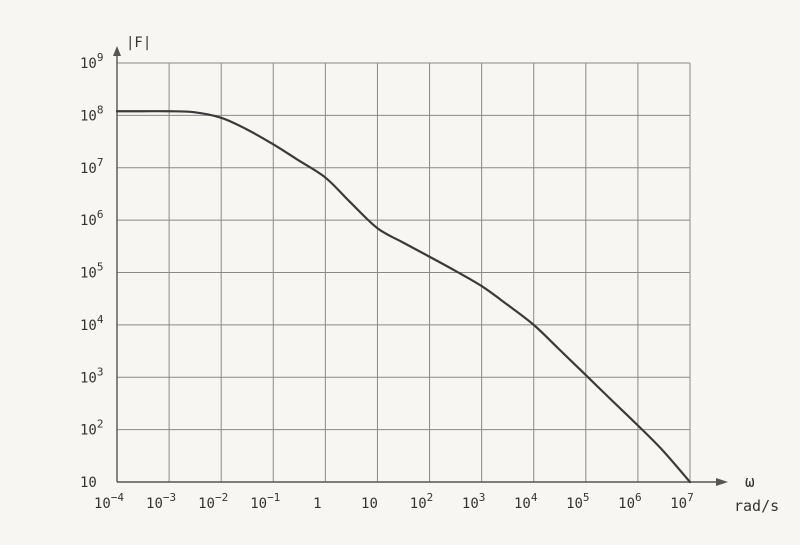  Describe the element at coordinates (750, 481) in the screenshot. I see `x-axis-symbol: ω` at that location.